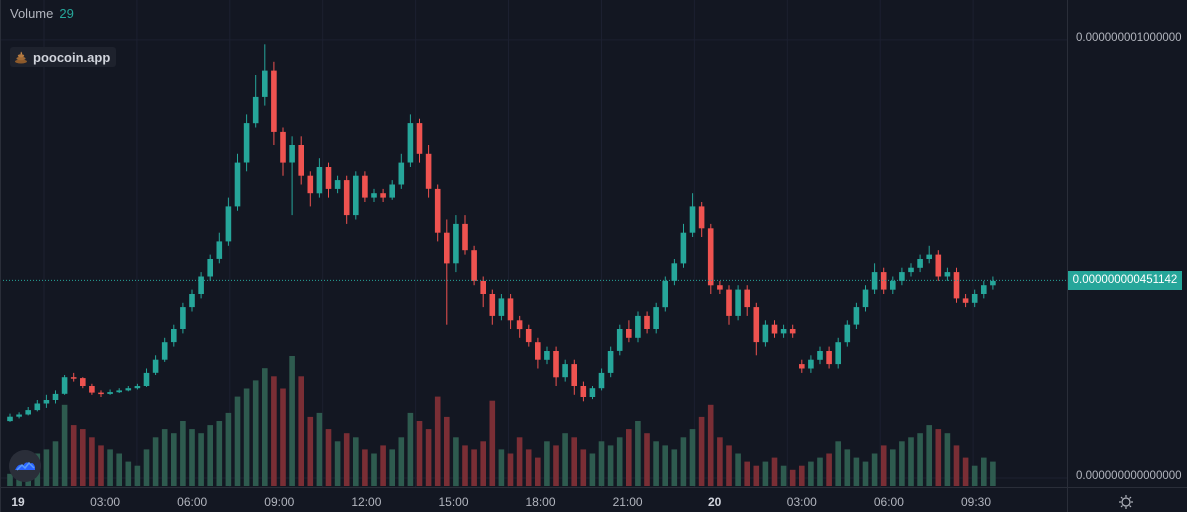 This screenshot has width=1187, height=512. What do you see at coordinates (18, 502) in the screenshot?
I see `time-axis-label: 19` at bounding box center [18, 502].